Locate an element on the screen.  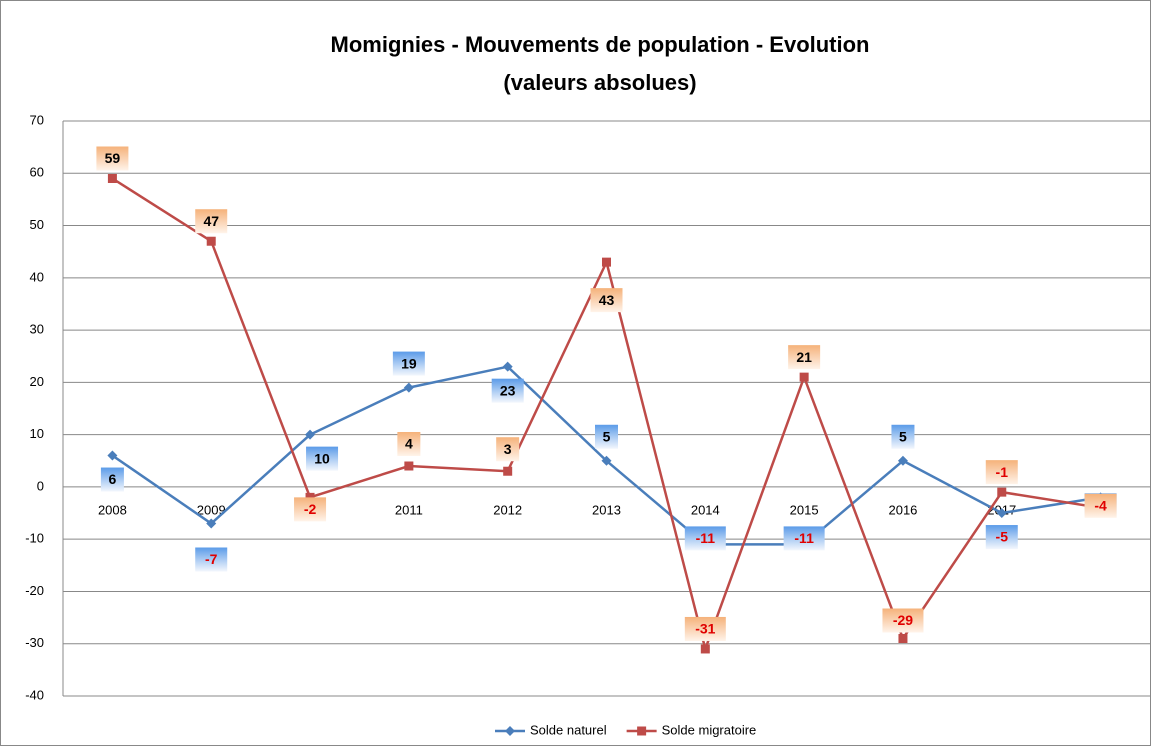
value-label: 19 is located at coordinates (409, 363).